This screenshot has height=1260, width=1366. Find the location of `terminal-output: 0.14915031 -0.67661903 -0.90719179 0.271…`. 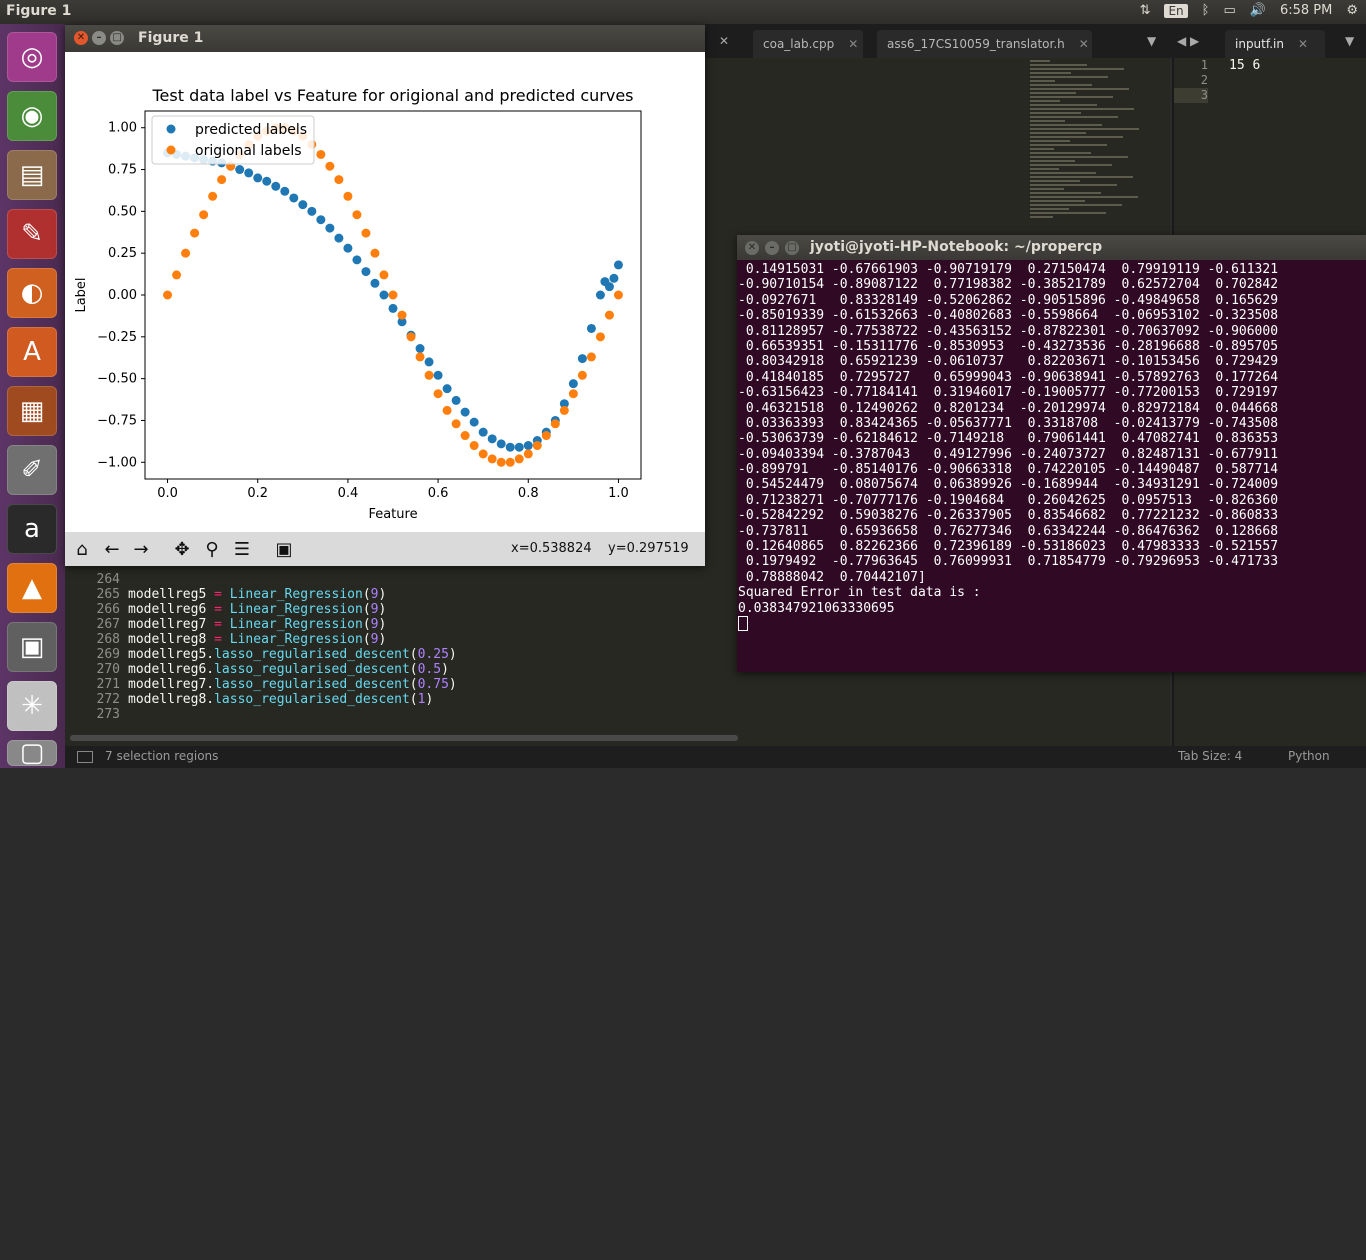

terminal-output: 0.14915031 -0.67661903 -0.90719179 0.271… is located at coordinates (1052, 467).